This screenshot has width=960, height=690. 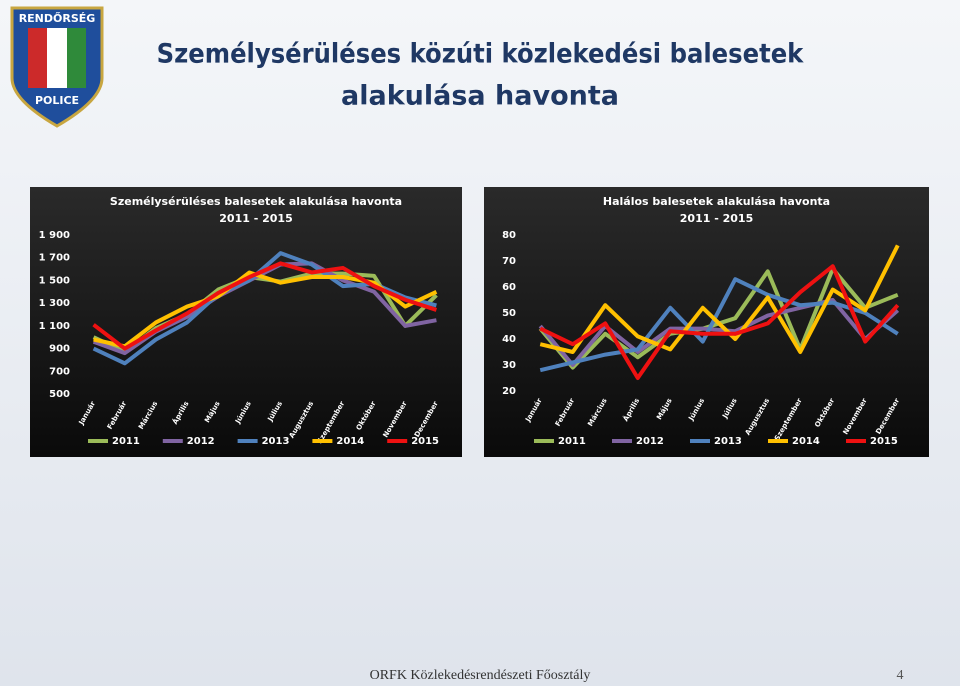 I want to click on badge-bottom: POLICE, so click(x=57, y=100).